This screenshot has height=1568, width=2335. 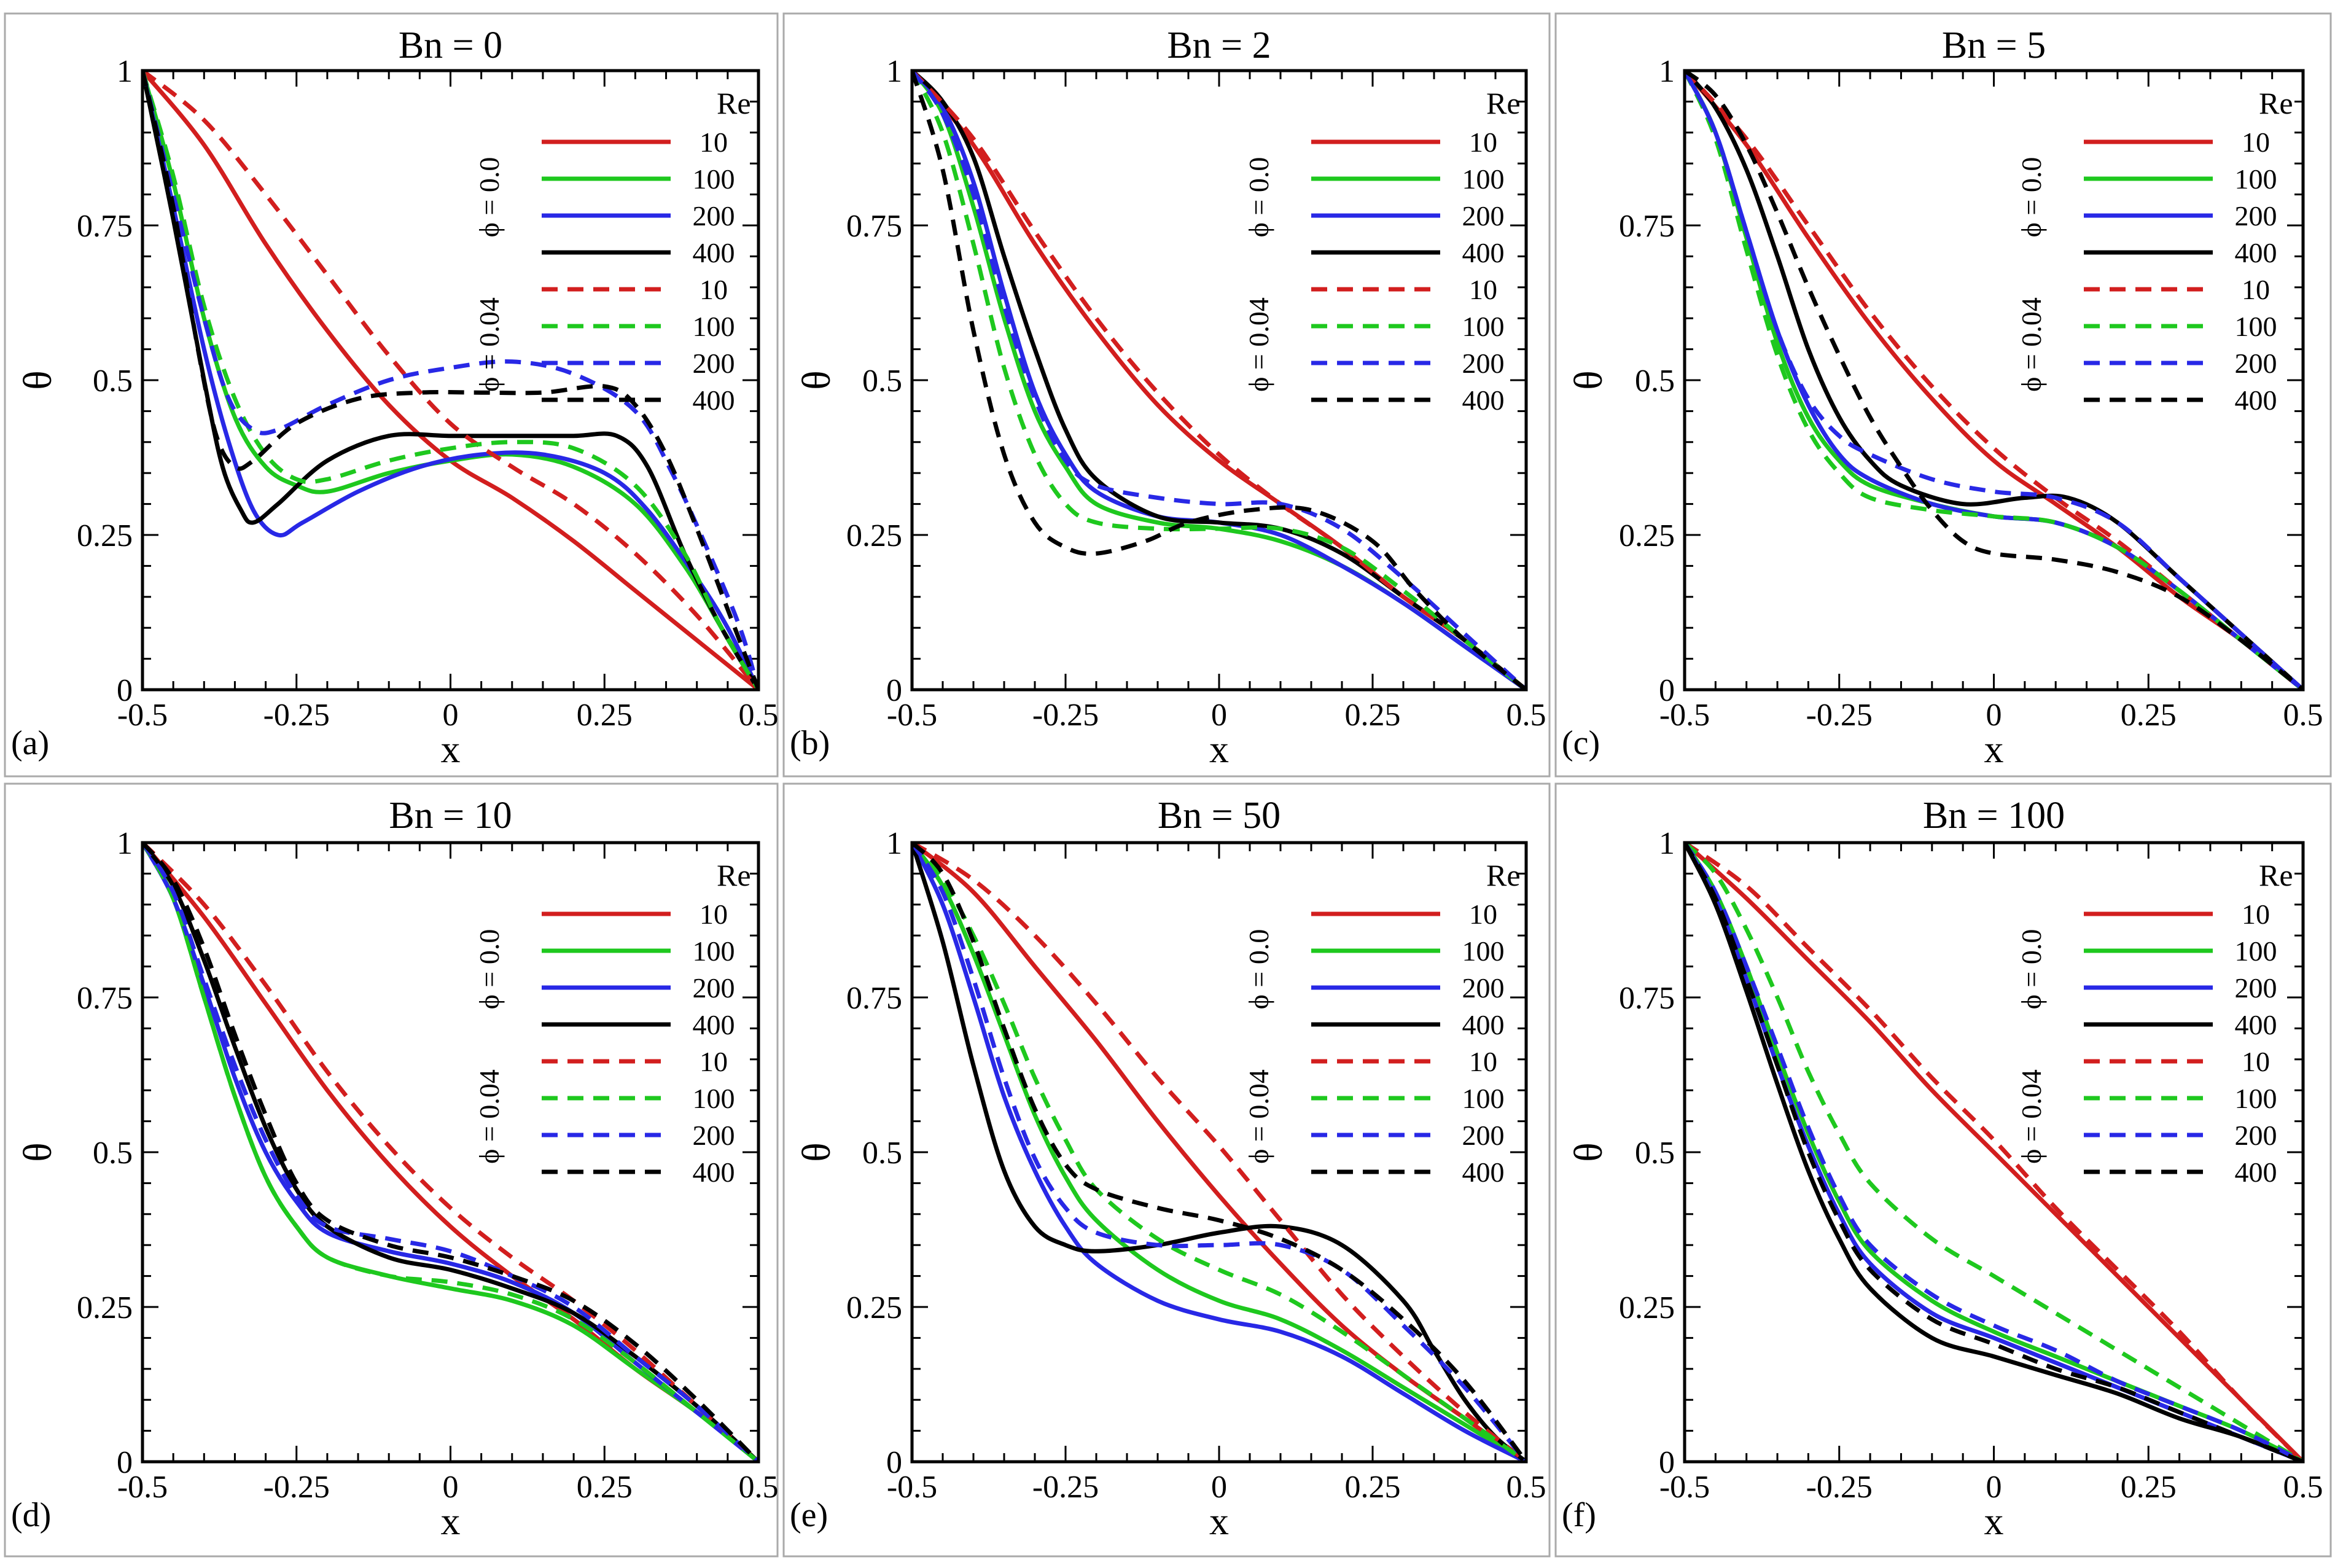 I want to click on panel-label: (f), so click(x=1579, y=1515).